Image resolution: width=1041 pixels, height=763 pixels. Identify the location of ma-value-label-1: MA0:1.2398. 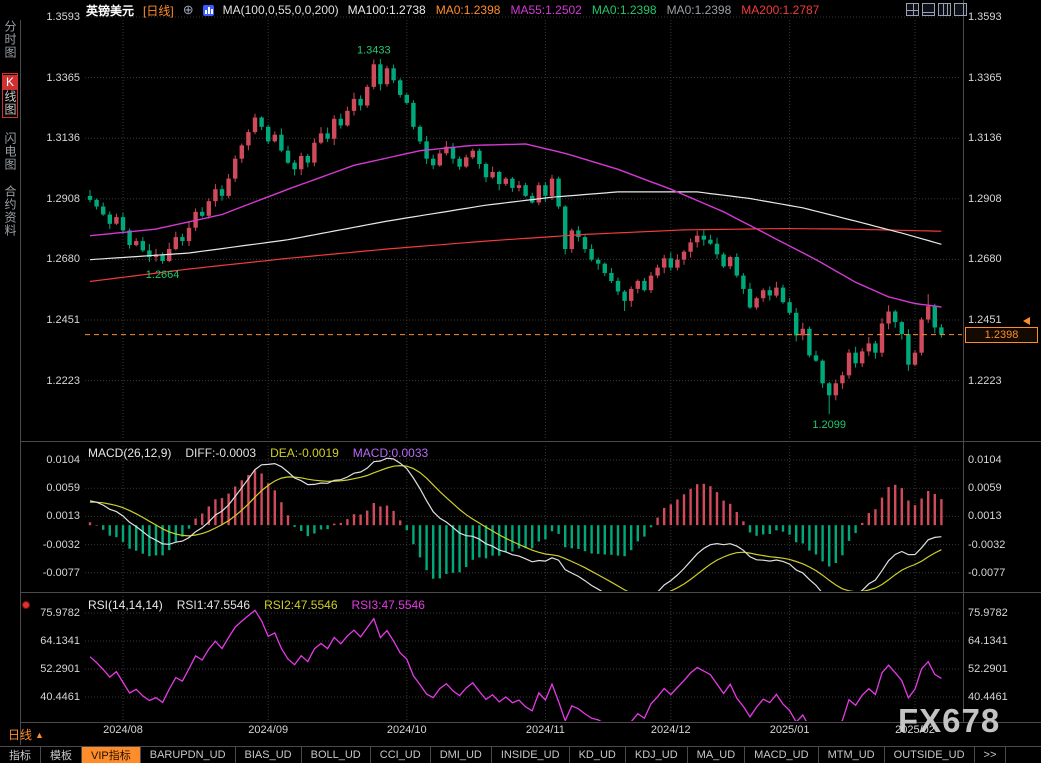
(468, 10).